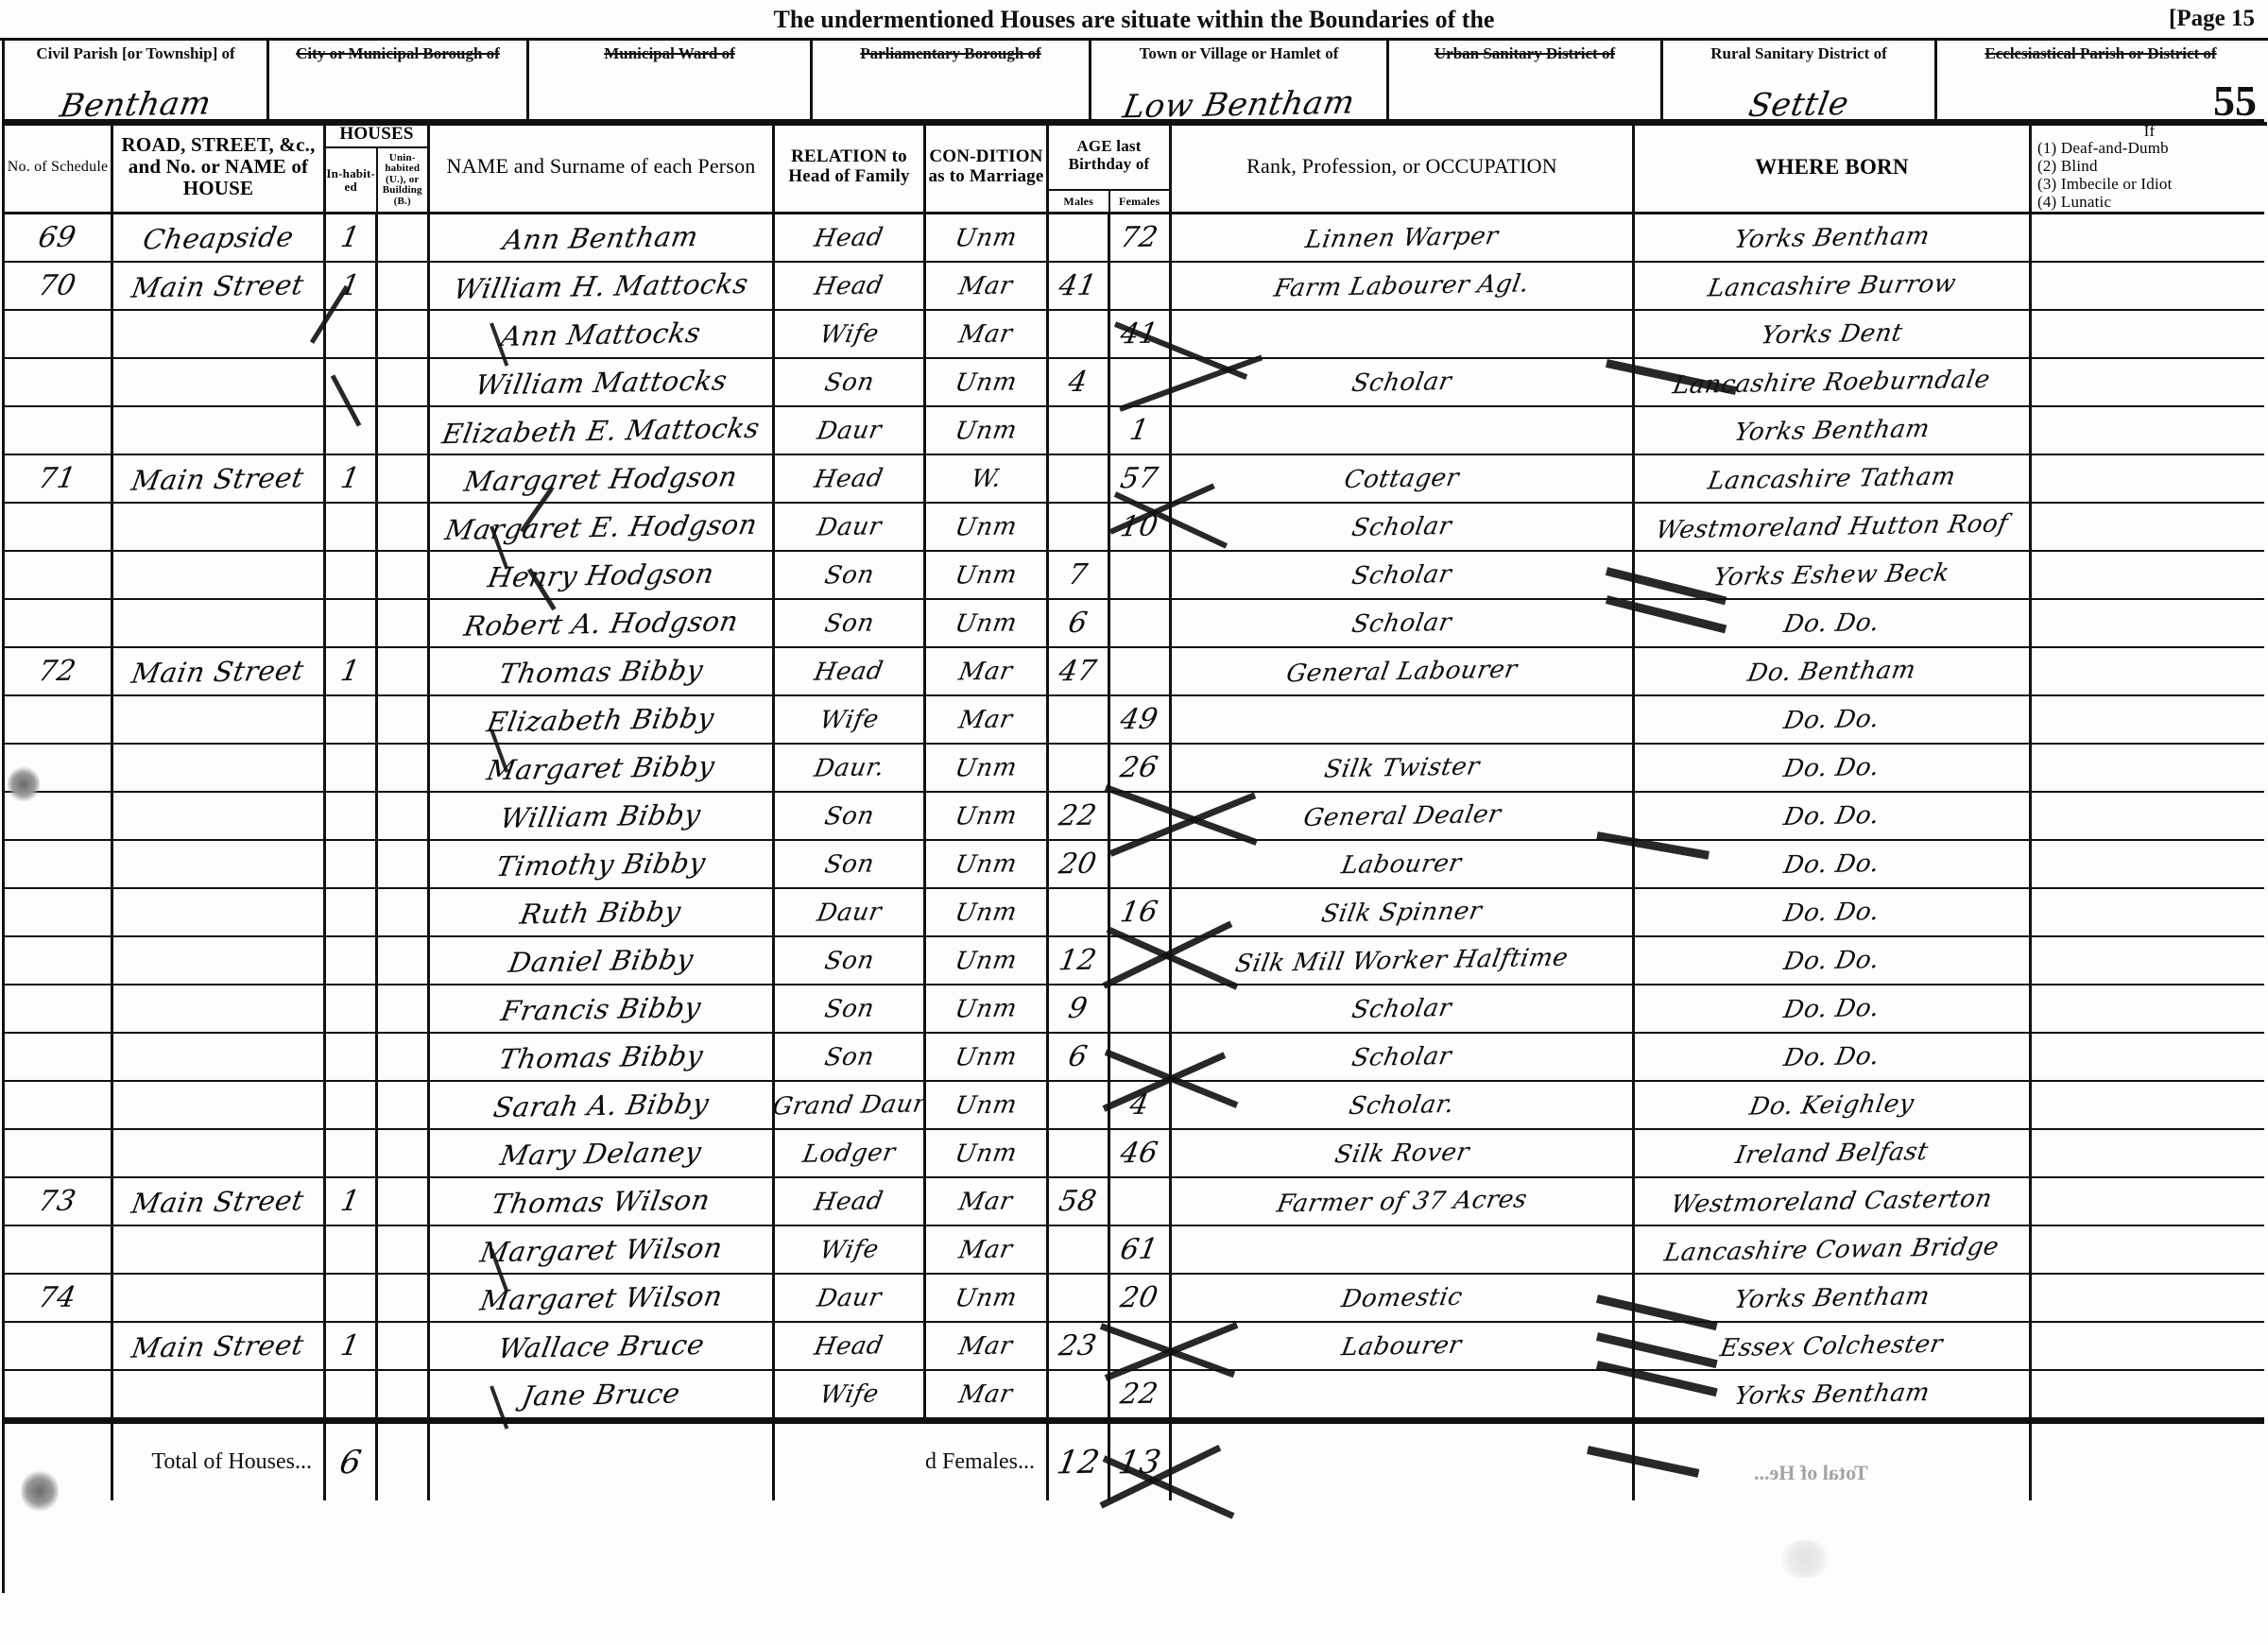  Describe the element at coordinates (1078, 672) in the screenshot. I see `age-male: 47` at that location.